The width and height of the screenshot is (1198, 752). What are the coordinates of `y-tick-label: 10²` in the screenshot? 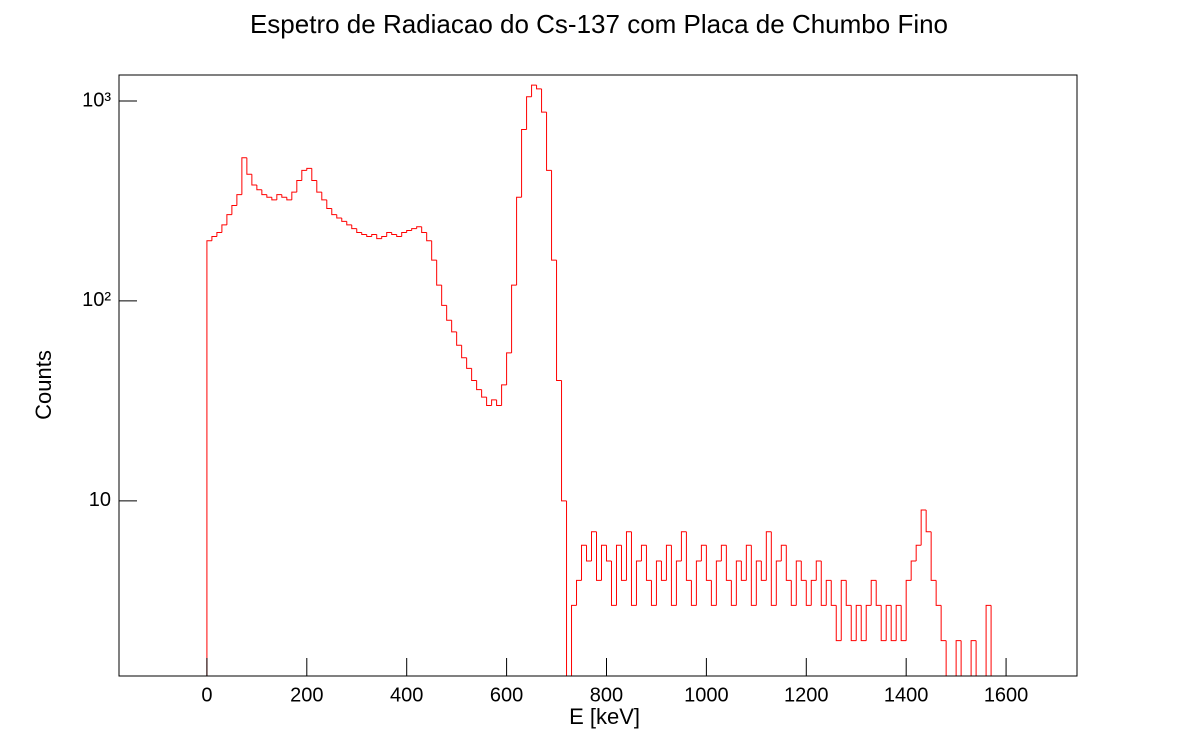 It's located at (96, 300).